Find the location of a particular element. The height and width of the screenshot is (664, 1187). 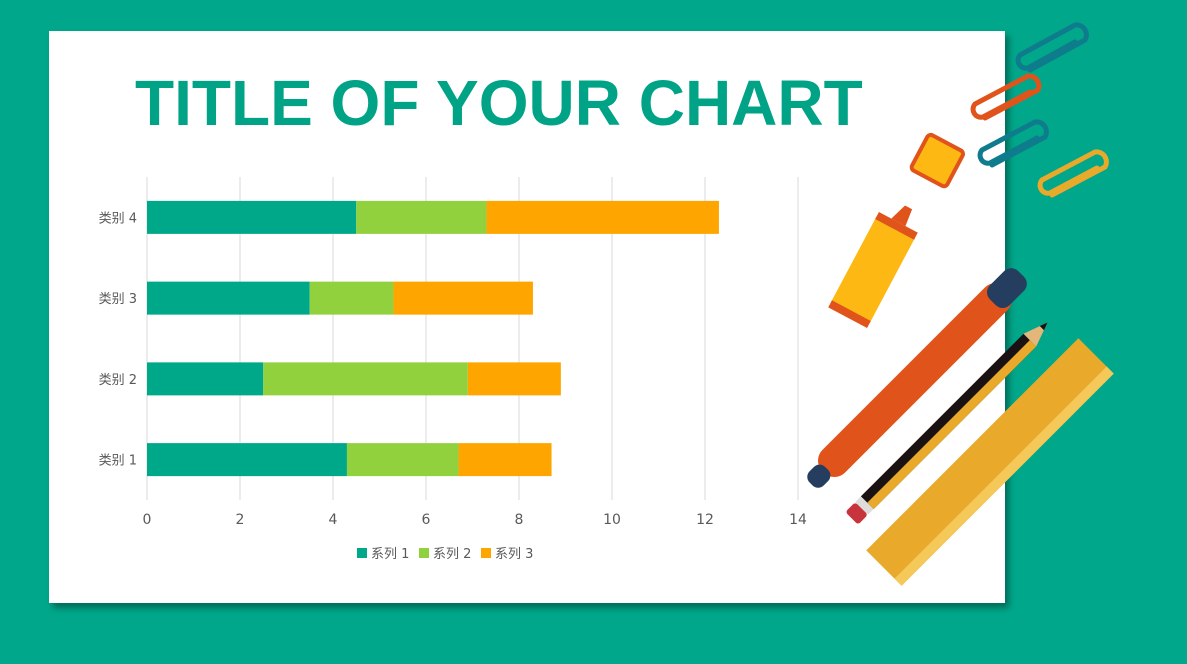

x-tick-label: 6 is located at coordinates (426, 520).